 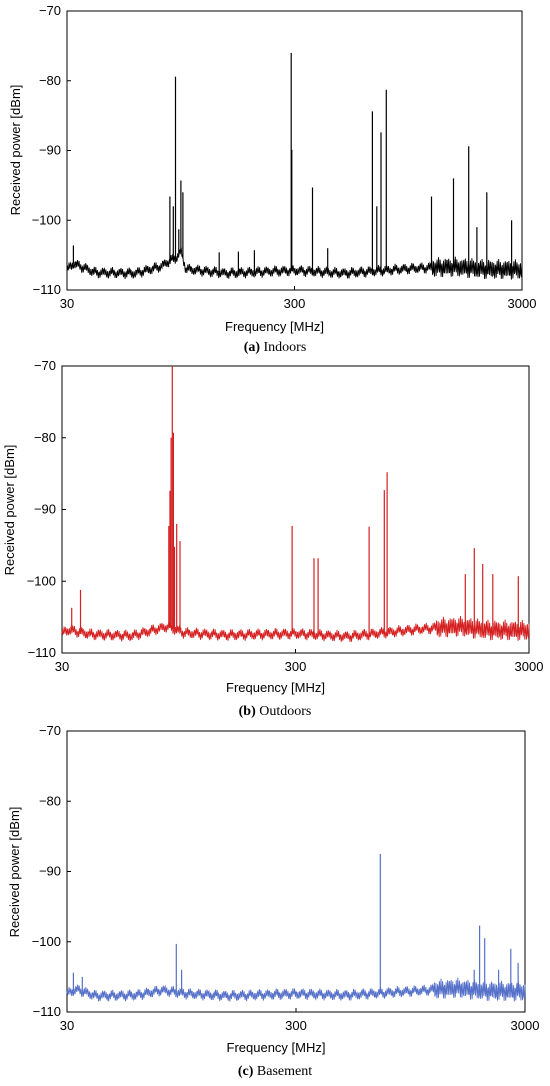 What do you see at coordinates (247, 711) in the screenshot?
I see `caption-letter: (b)` at bounding box center [247, 711].